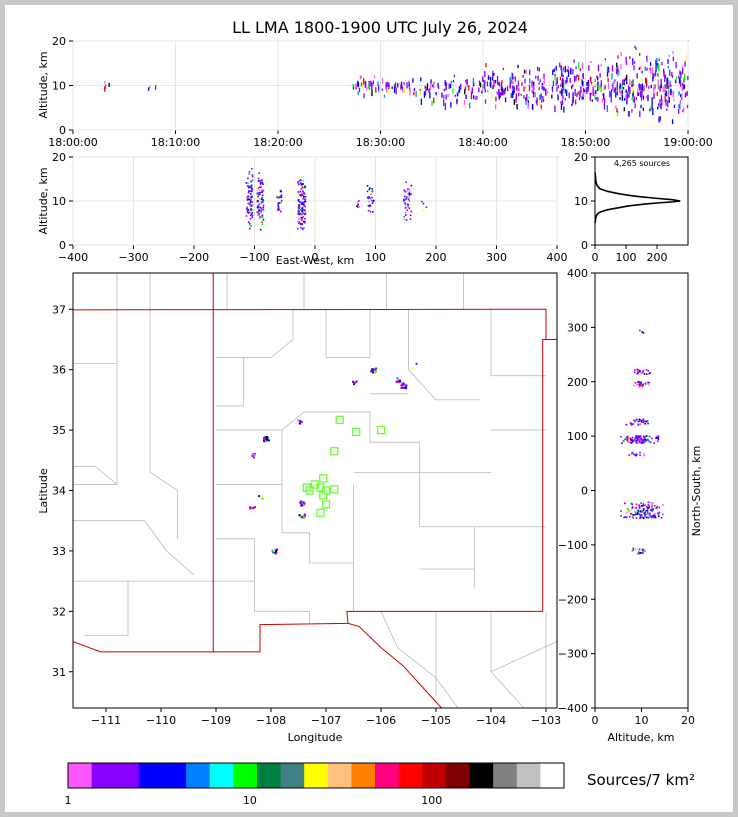 This screenshot has height=817, width=738. I want to click on lma-station-marker, so click(326, 490).